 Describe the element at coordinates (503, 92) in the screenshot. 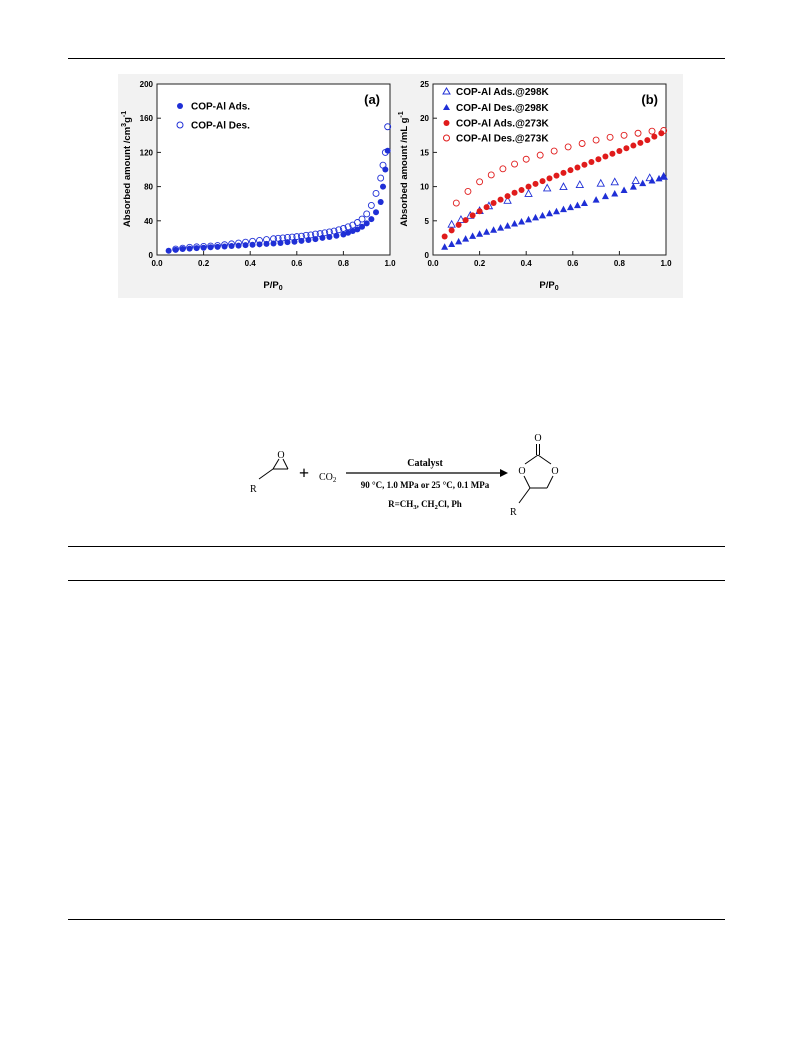

I see `legend-label-ads-298: COP-Al Ads.@298K` at that location.